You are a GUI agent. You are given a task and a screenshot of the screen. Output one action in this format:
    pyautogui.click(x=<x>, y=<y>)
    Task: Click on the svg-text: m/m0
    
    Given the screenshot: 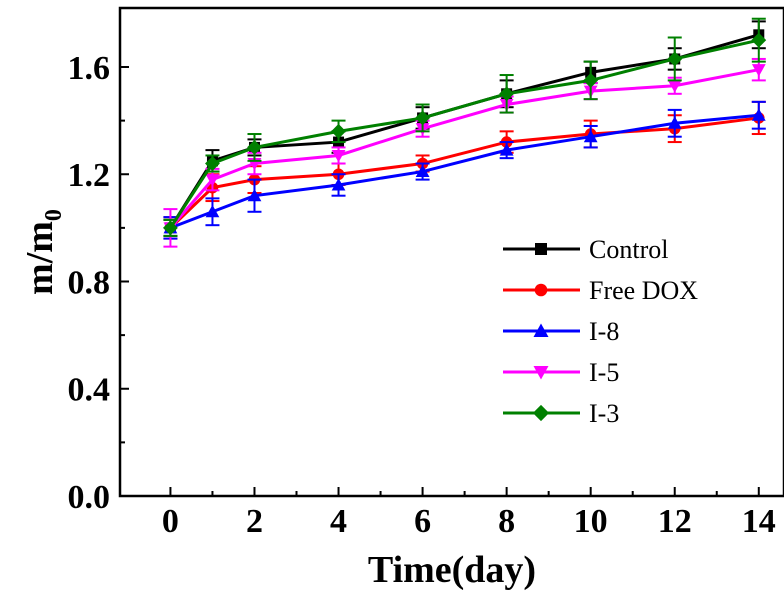 What is the action you would take?
    pyautogui.click(x=43, y=252)
    